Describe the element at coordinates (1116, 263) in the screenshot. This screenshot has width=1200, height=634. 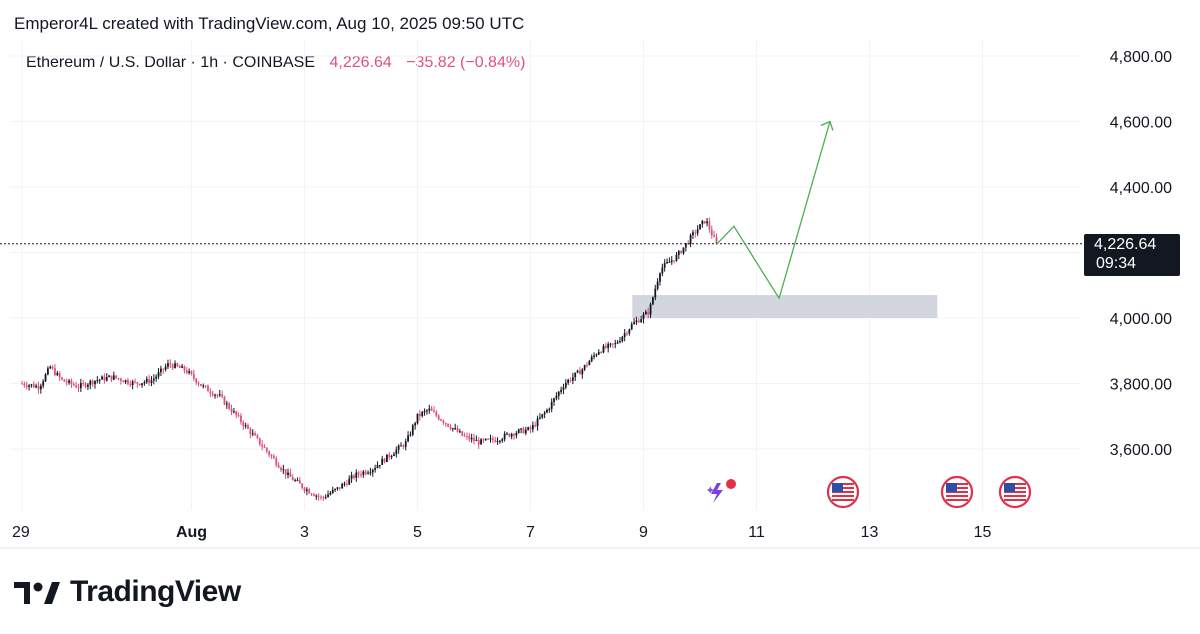
I see `price-tag-countdown: 09:34` at that location.